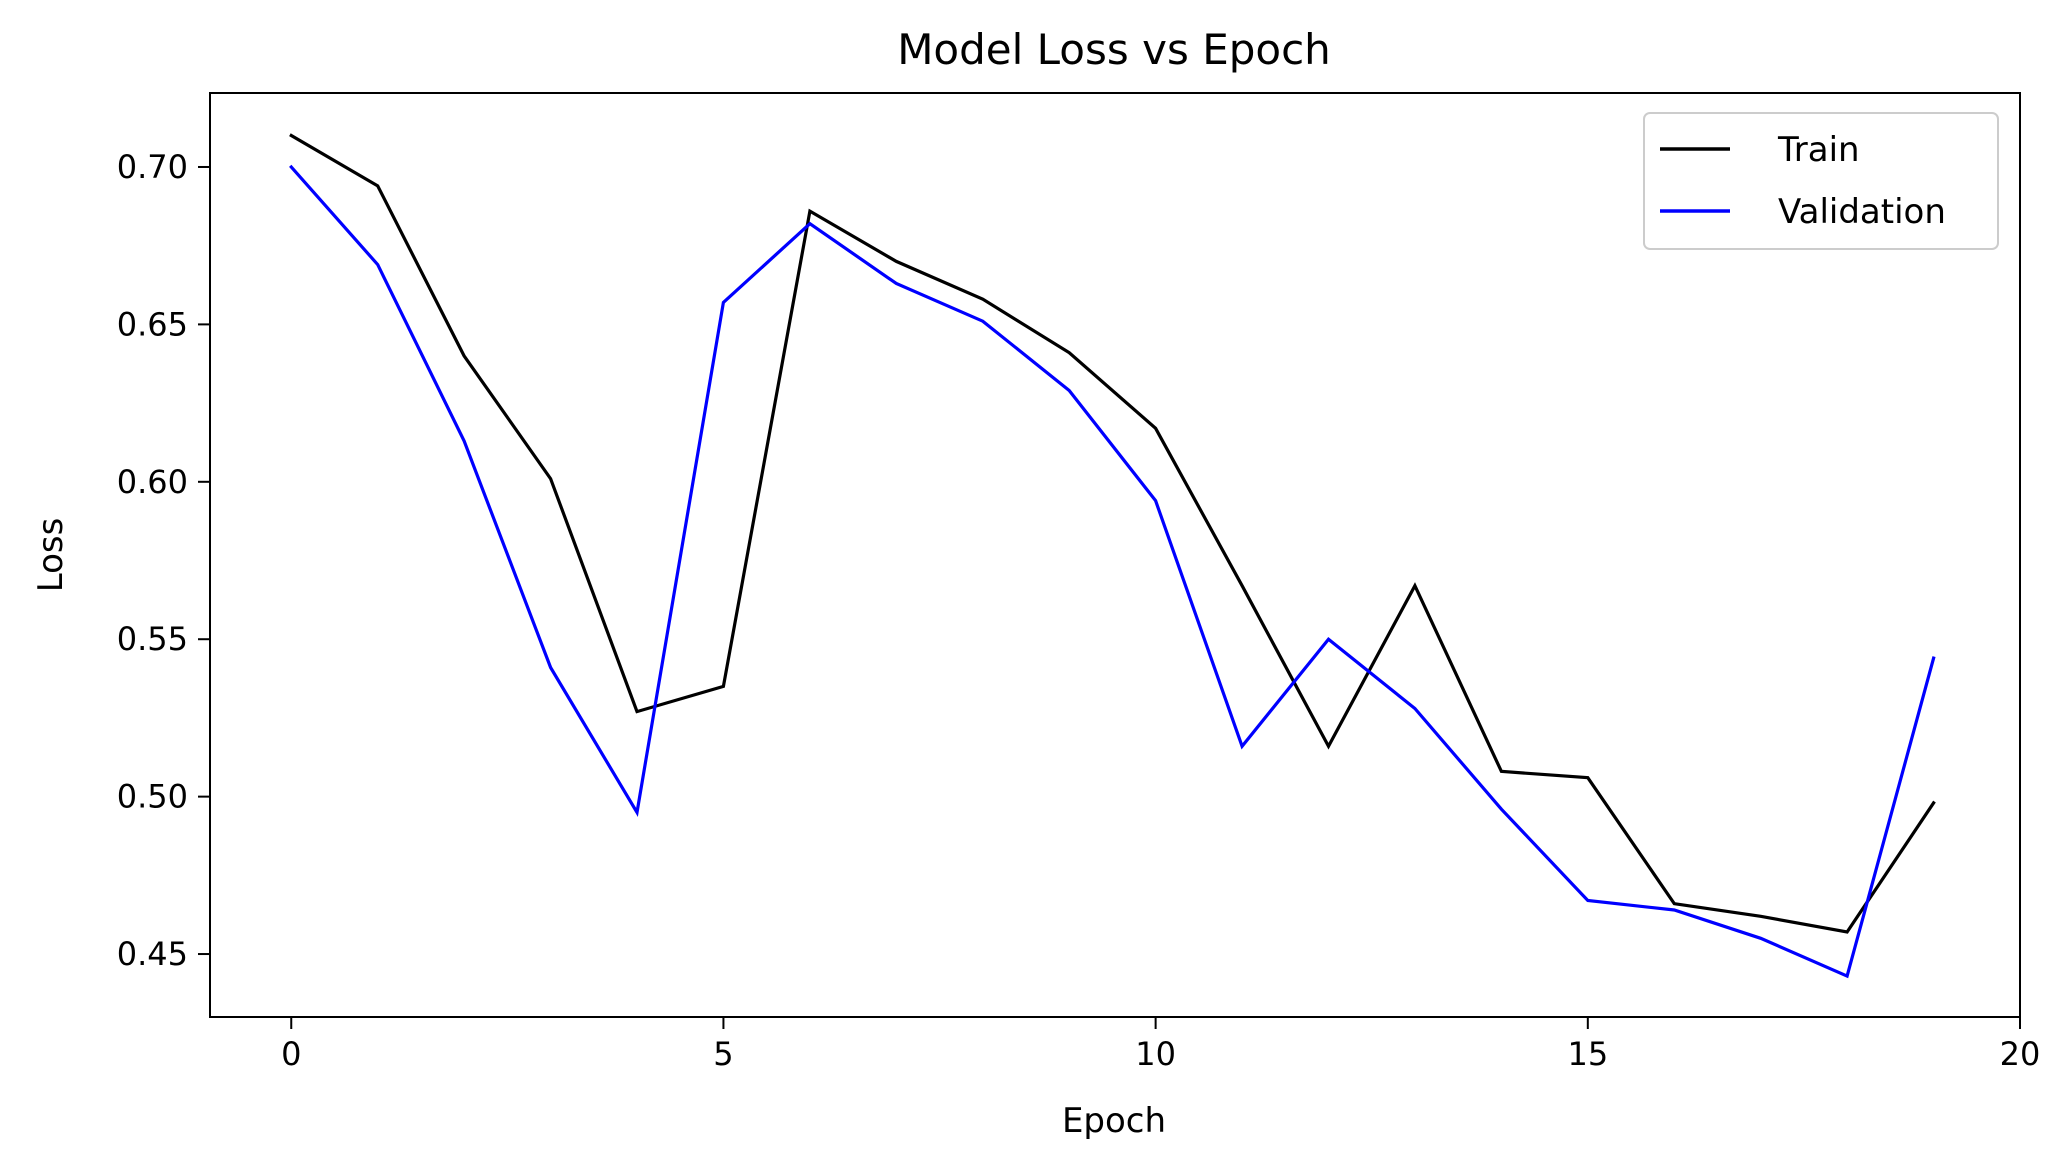 This screenshot has height=1168, width=2067. What do you see at coordinates (152, 324) in the screenshot?
I see `y-tick-label: 0.65` at bounding box center [152, 324].